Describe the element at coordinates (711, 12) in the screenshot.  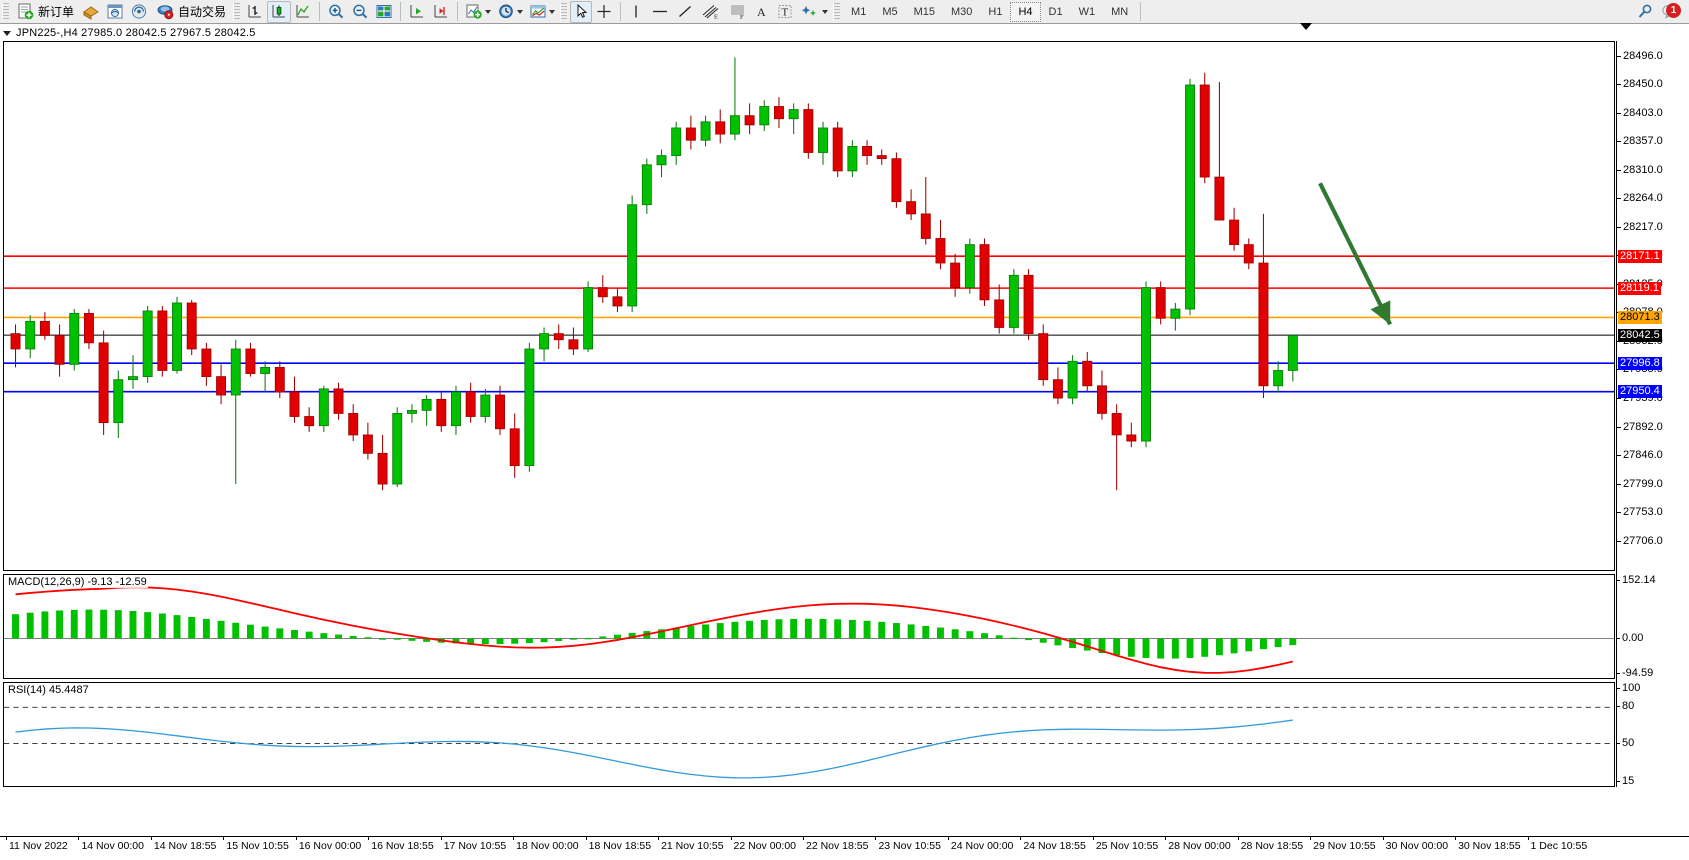
I see `equidistant-channel-button: E` at that location.